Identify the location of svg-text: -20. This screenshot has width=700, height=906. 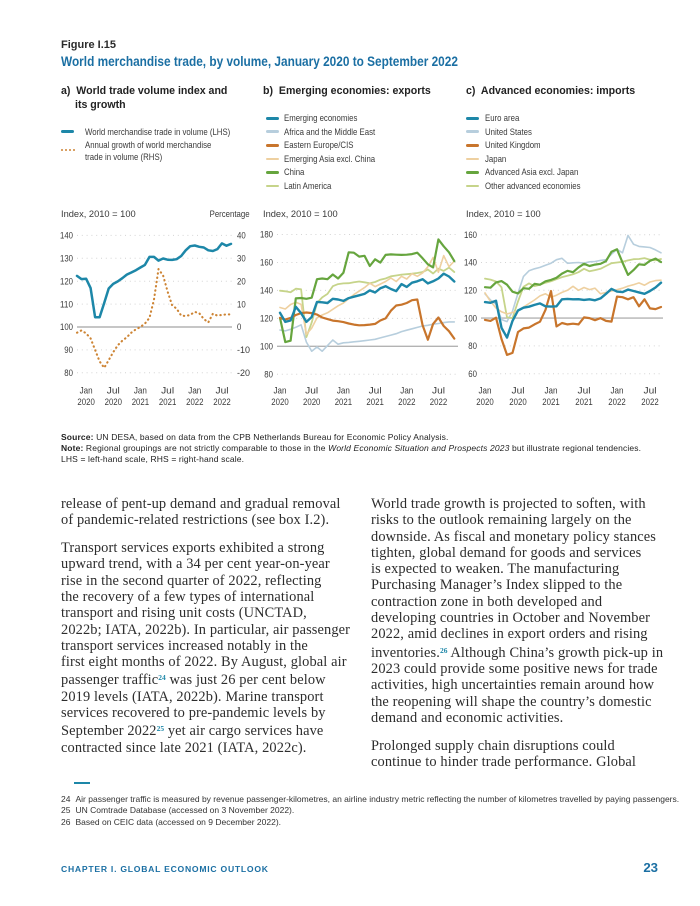
(243, 373).